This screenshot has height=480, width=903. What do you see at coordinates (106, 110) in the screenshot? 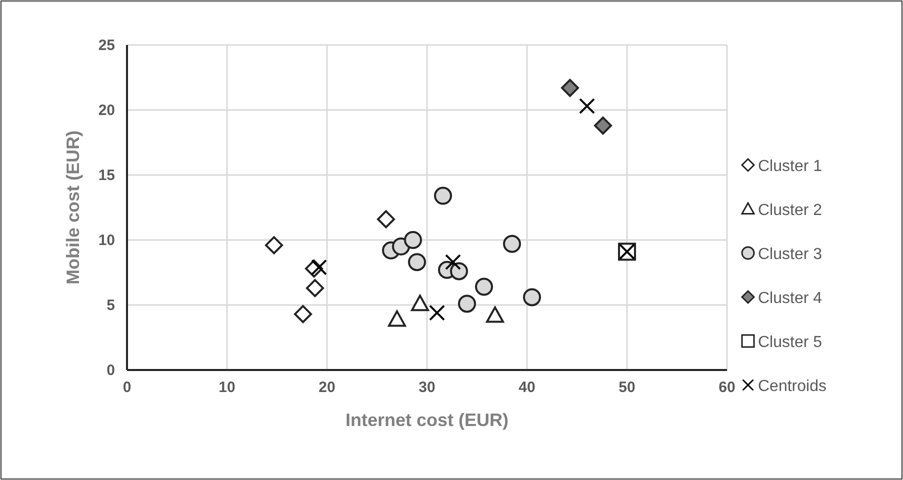
I see `y-tick-label: 20` at bounding box center [106, 110].